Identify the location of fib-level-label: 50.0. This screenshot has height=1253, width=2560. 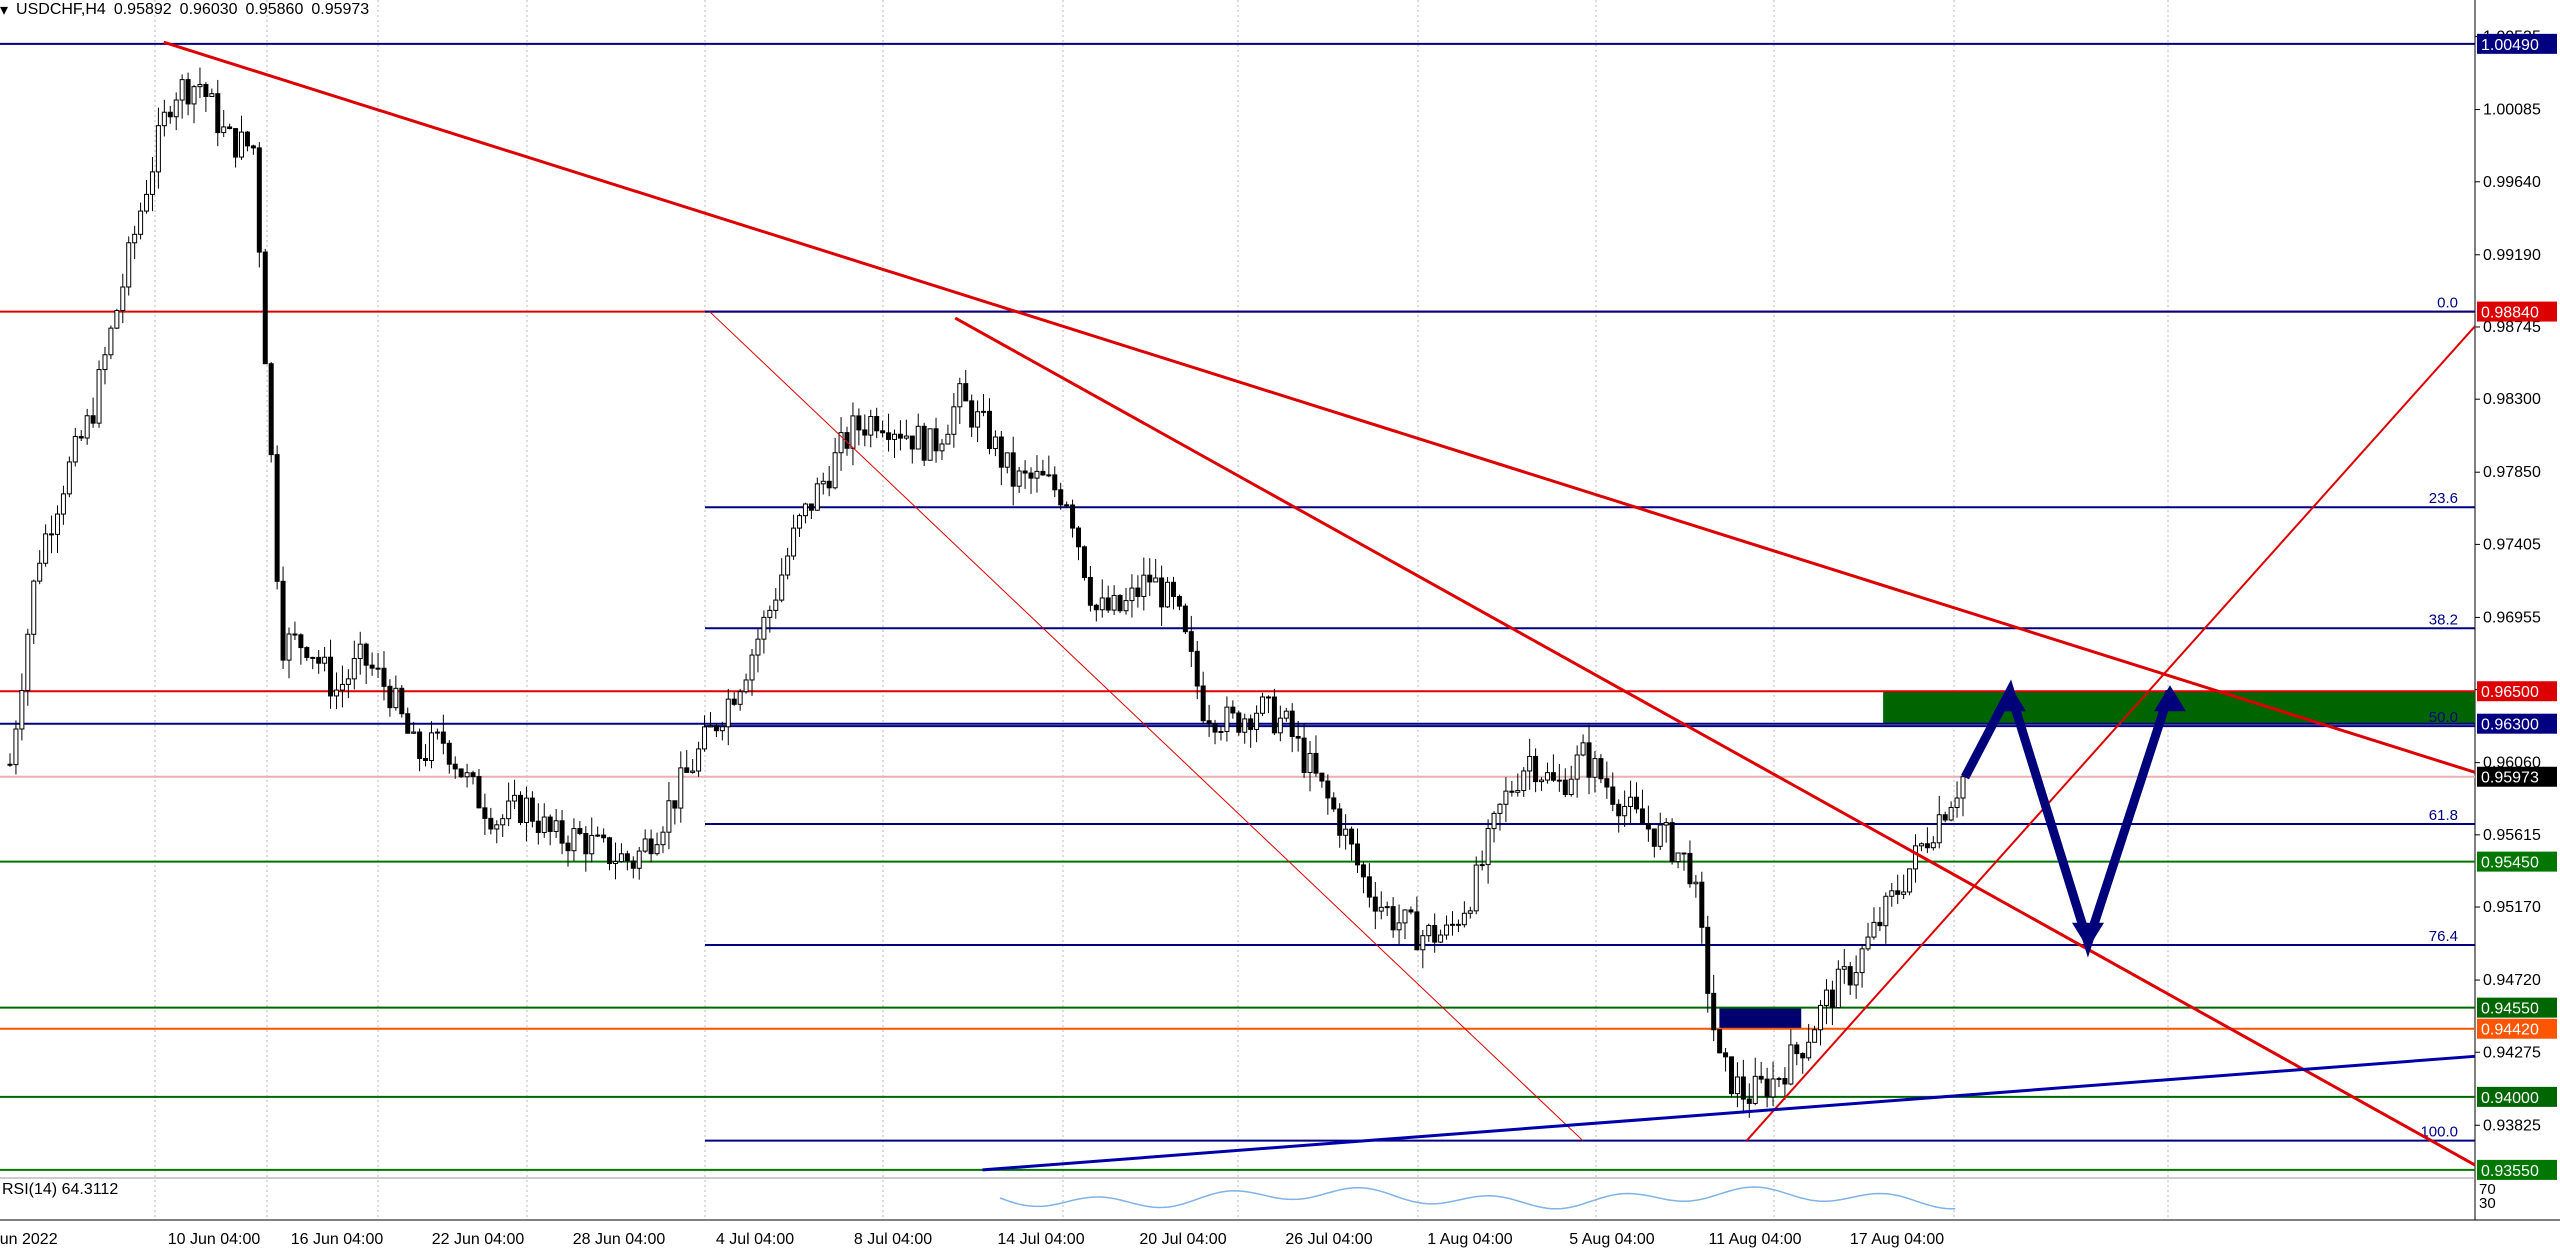
(2443, 717).